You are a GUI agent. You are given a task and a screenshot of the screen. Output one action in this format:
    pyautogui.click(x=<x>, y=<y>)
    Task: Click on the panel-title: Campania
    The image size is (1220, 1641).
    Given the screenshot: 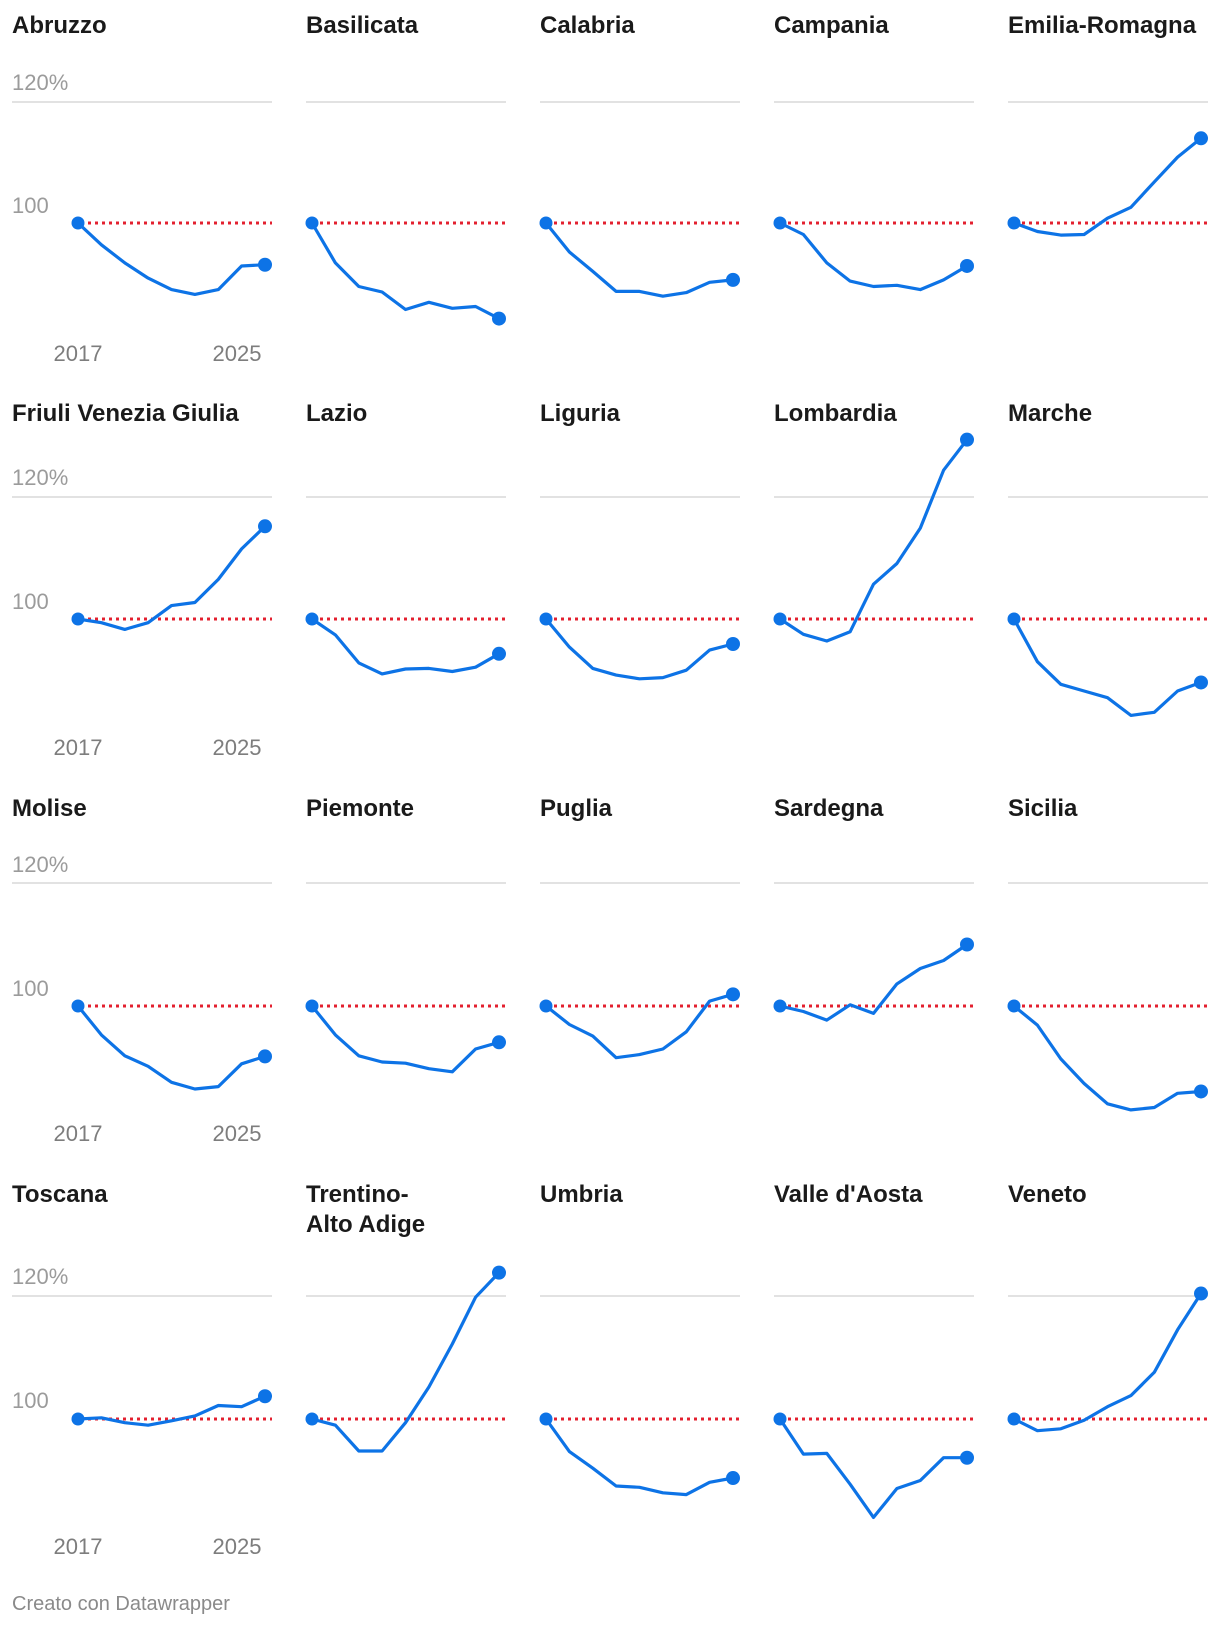 What is the action you would take?
    pyautogui.click(x=831, y=25)
    